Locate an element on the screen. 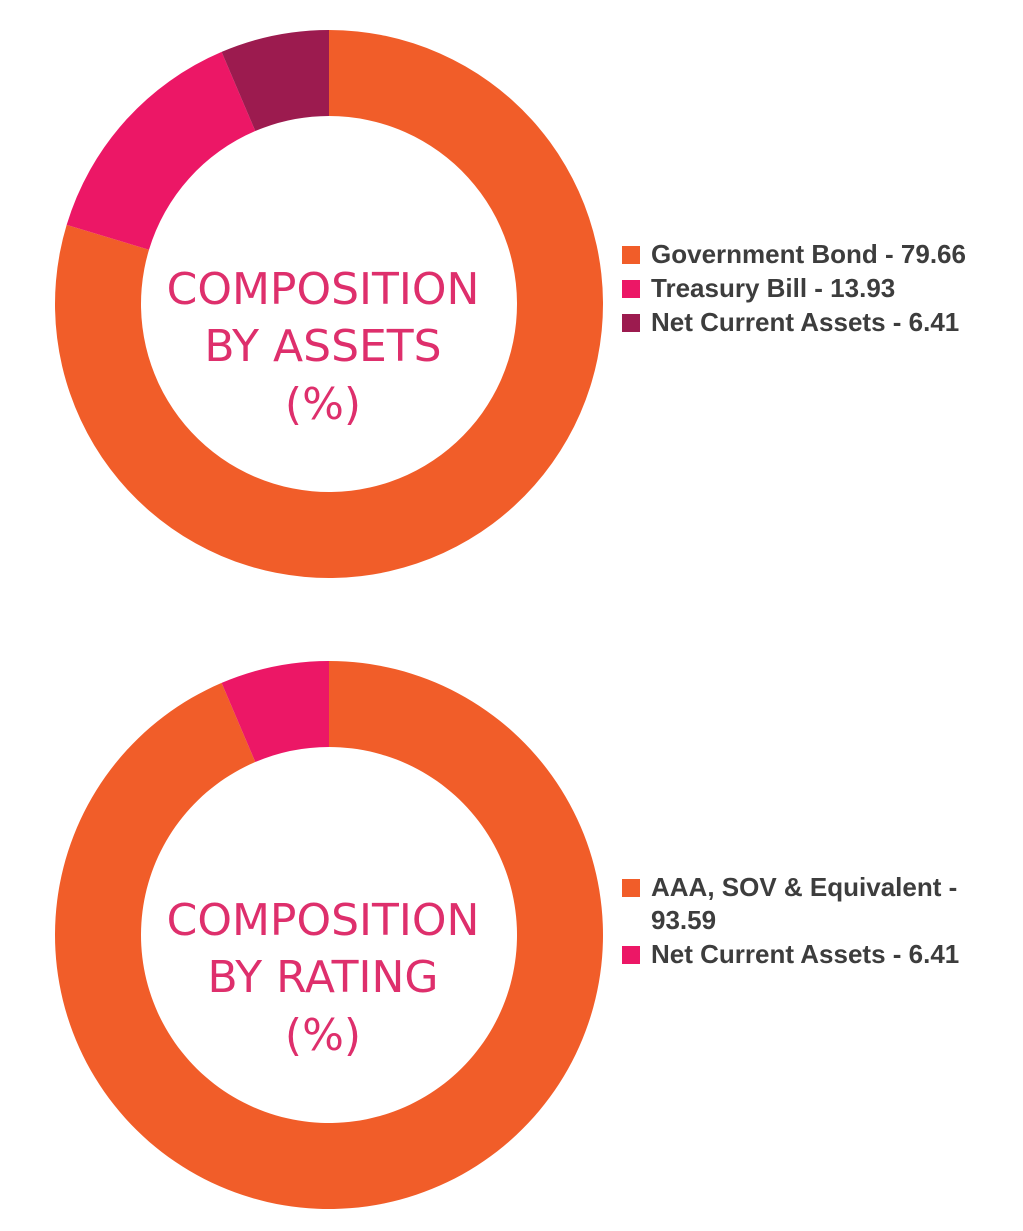 This screenshot has width=1023, height=1231. slice-treasury-bill is located at coordinates (161, 150).